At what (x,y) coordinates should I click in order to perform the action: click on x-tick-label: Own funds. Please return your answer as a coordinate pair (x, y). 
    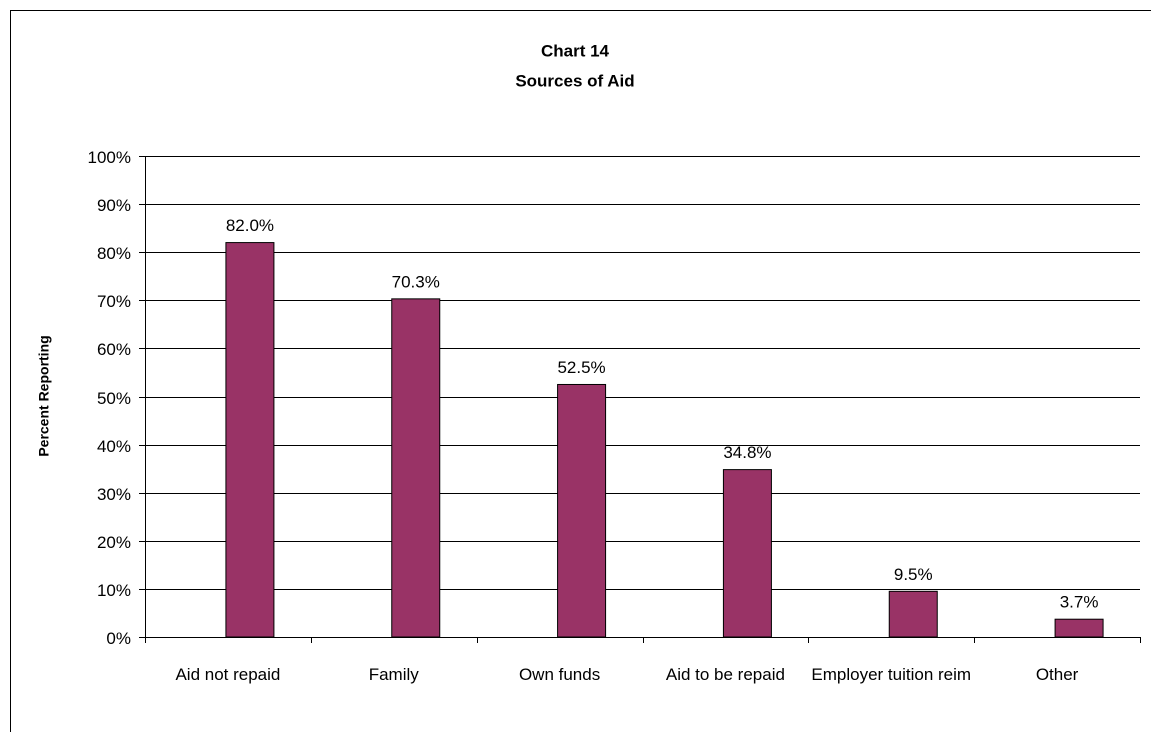
    Looking at the image, I should click on (559, 674).